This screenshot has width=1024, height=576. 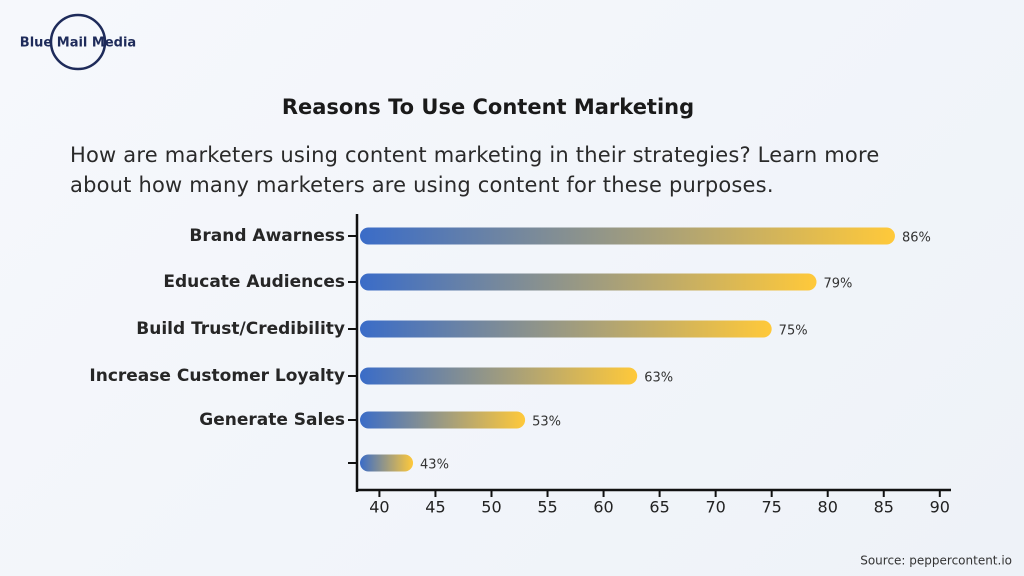 I want to click on source: Source: peppercontent.io, so click(x=936, y=561).